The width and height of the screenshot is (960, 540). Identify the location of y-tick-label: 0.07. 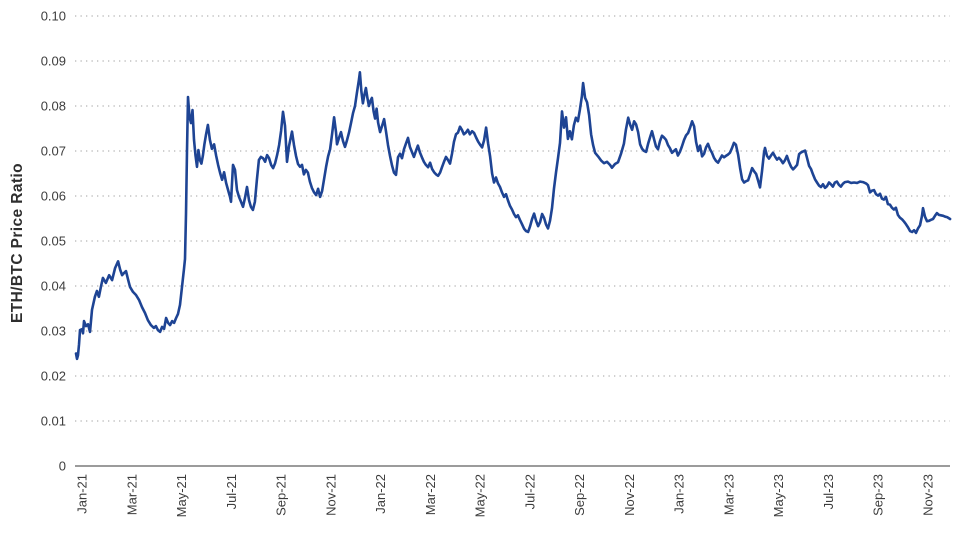
(53, 151).